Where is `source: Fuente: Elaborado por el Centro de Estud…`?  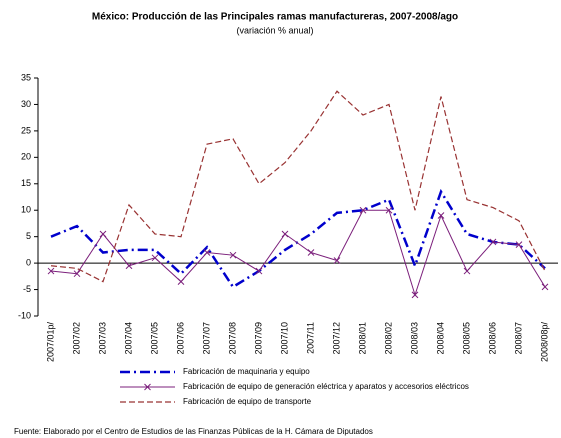
source: Fuente: Elaborado por el Centro de Estud… is located at coordinates (193, 431).